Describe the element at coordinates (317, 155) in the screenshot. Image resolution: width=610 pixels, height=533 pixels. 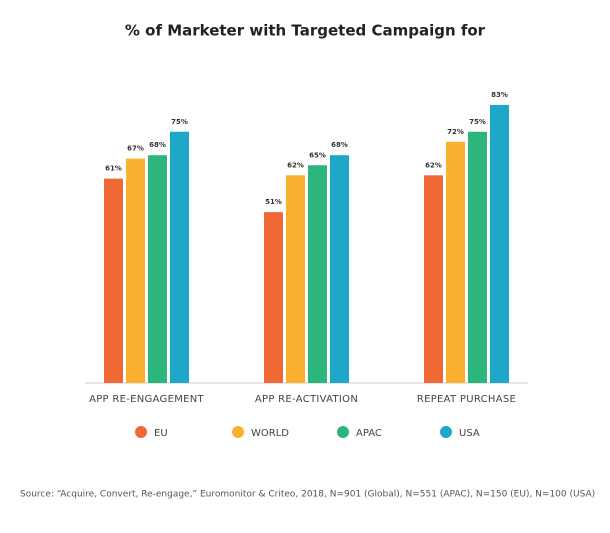
I see `value-label: 65%` at that location.